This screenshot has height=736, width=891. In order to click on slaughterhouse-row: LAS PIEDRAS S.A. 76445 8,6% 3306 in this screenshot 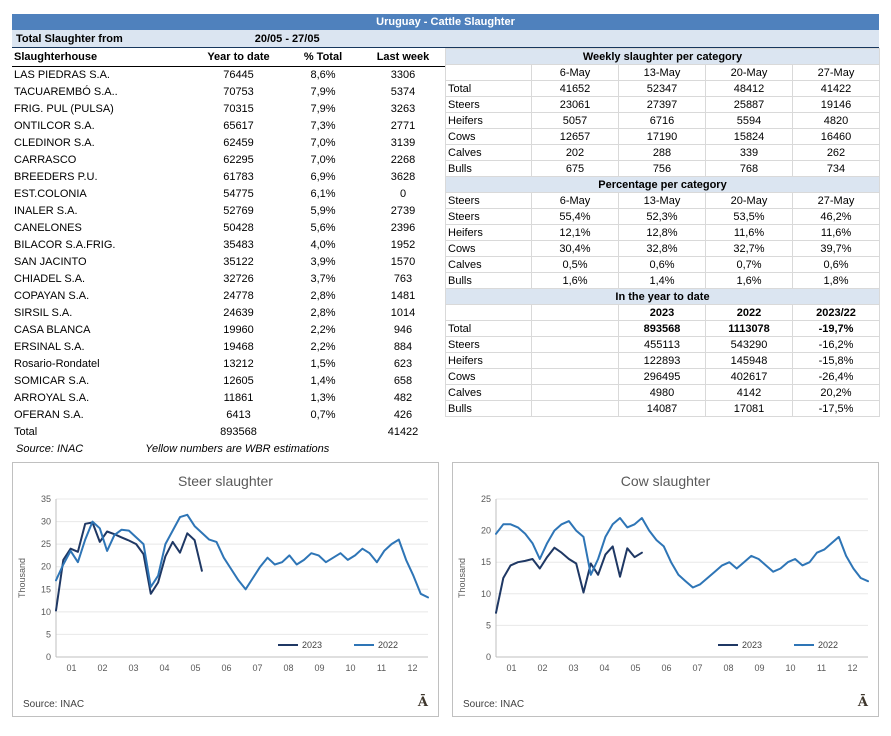, I will do `click(228, 74)`.